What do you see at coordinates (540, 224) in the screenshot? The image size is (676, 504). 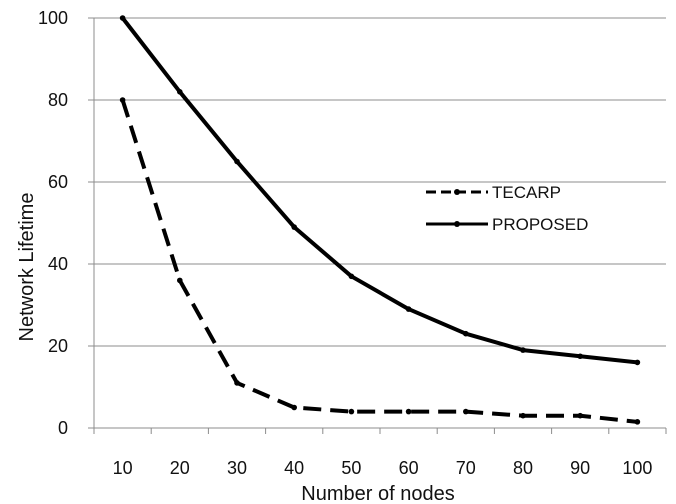 I see `legend-label: PROPOSED` at bounding box center [540, 224].